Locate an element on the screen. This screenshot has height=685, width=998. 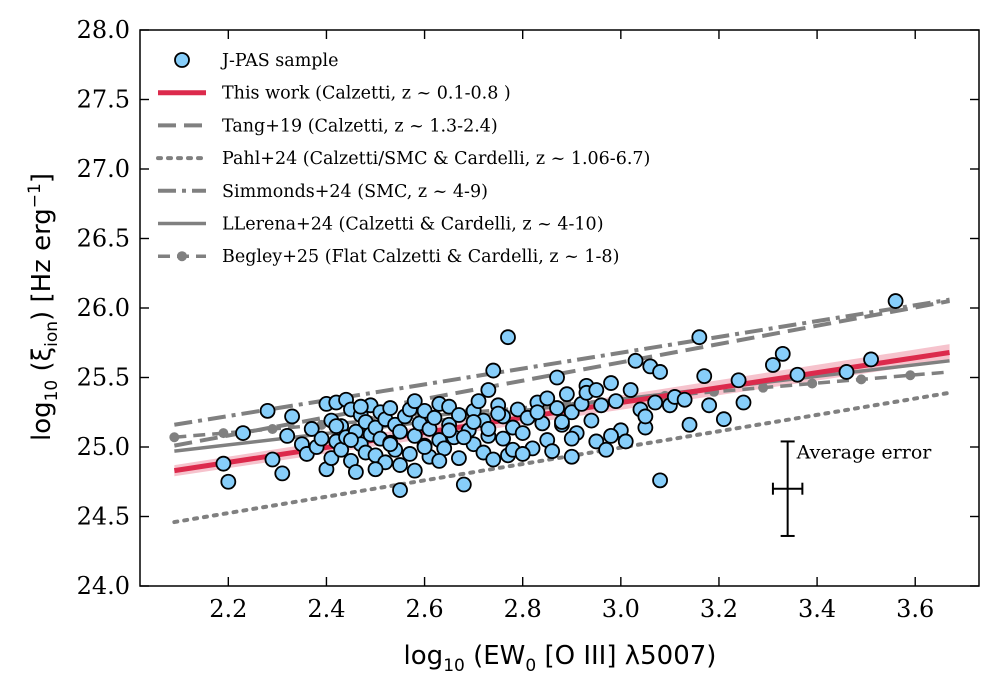
y-tick-label: 25.5 is located at coordinates (103, 378).